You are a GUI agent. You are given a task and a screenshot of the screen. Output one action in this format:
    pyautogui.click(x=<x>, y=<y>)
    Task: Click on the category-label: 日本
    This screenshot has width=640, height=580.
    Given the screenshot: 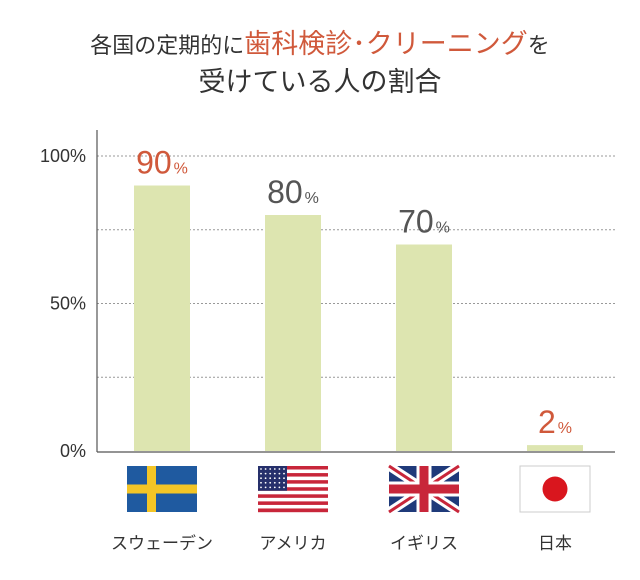 What is the action you would take?
    pyautogui.click(x=555, y=544)
    